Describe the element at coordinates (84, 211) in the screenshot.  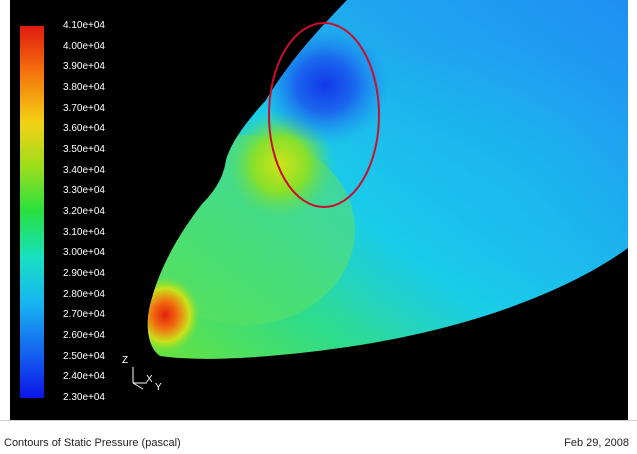
I see `colorbar-tick-label: 3.20e+04` at that location.